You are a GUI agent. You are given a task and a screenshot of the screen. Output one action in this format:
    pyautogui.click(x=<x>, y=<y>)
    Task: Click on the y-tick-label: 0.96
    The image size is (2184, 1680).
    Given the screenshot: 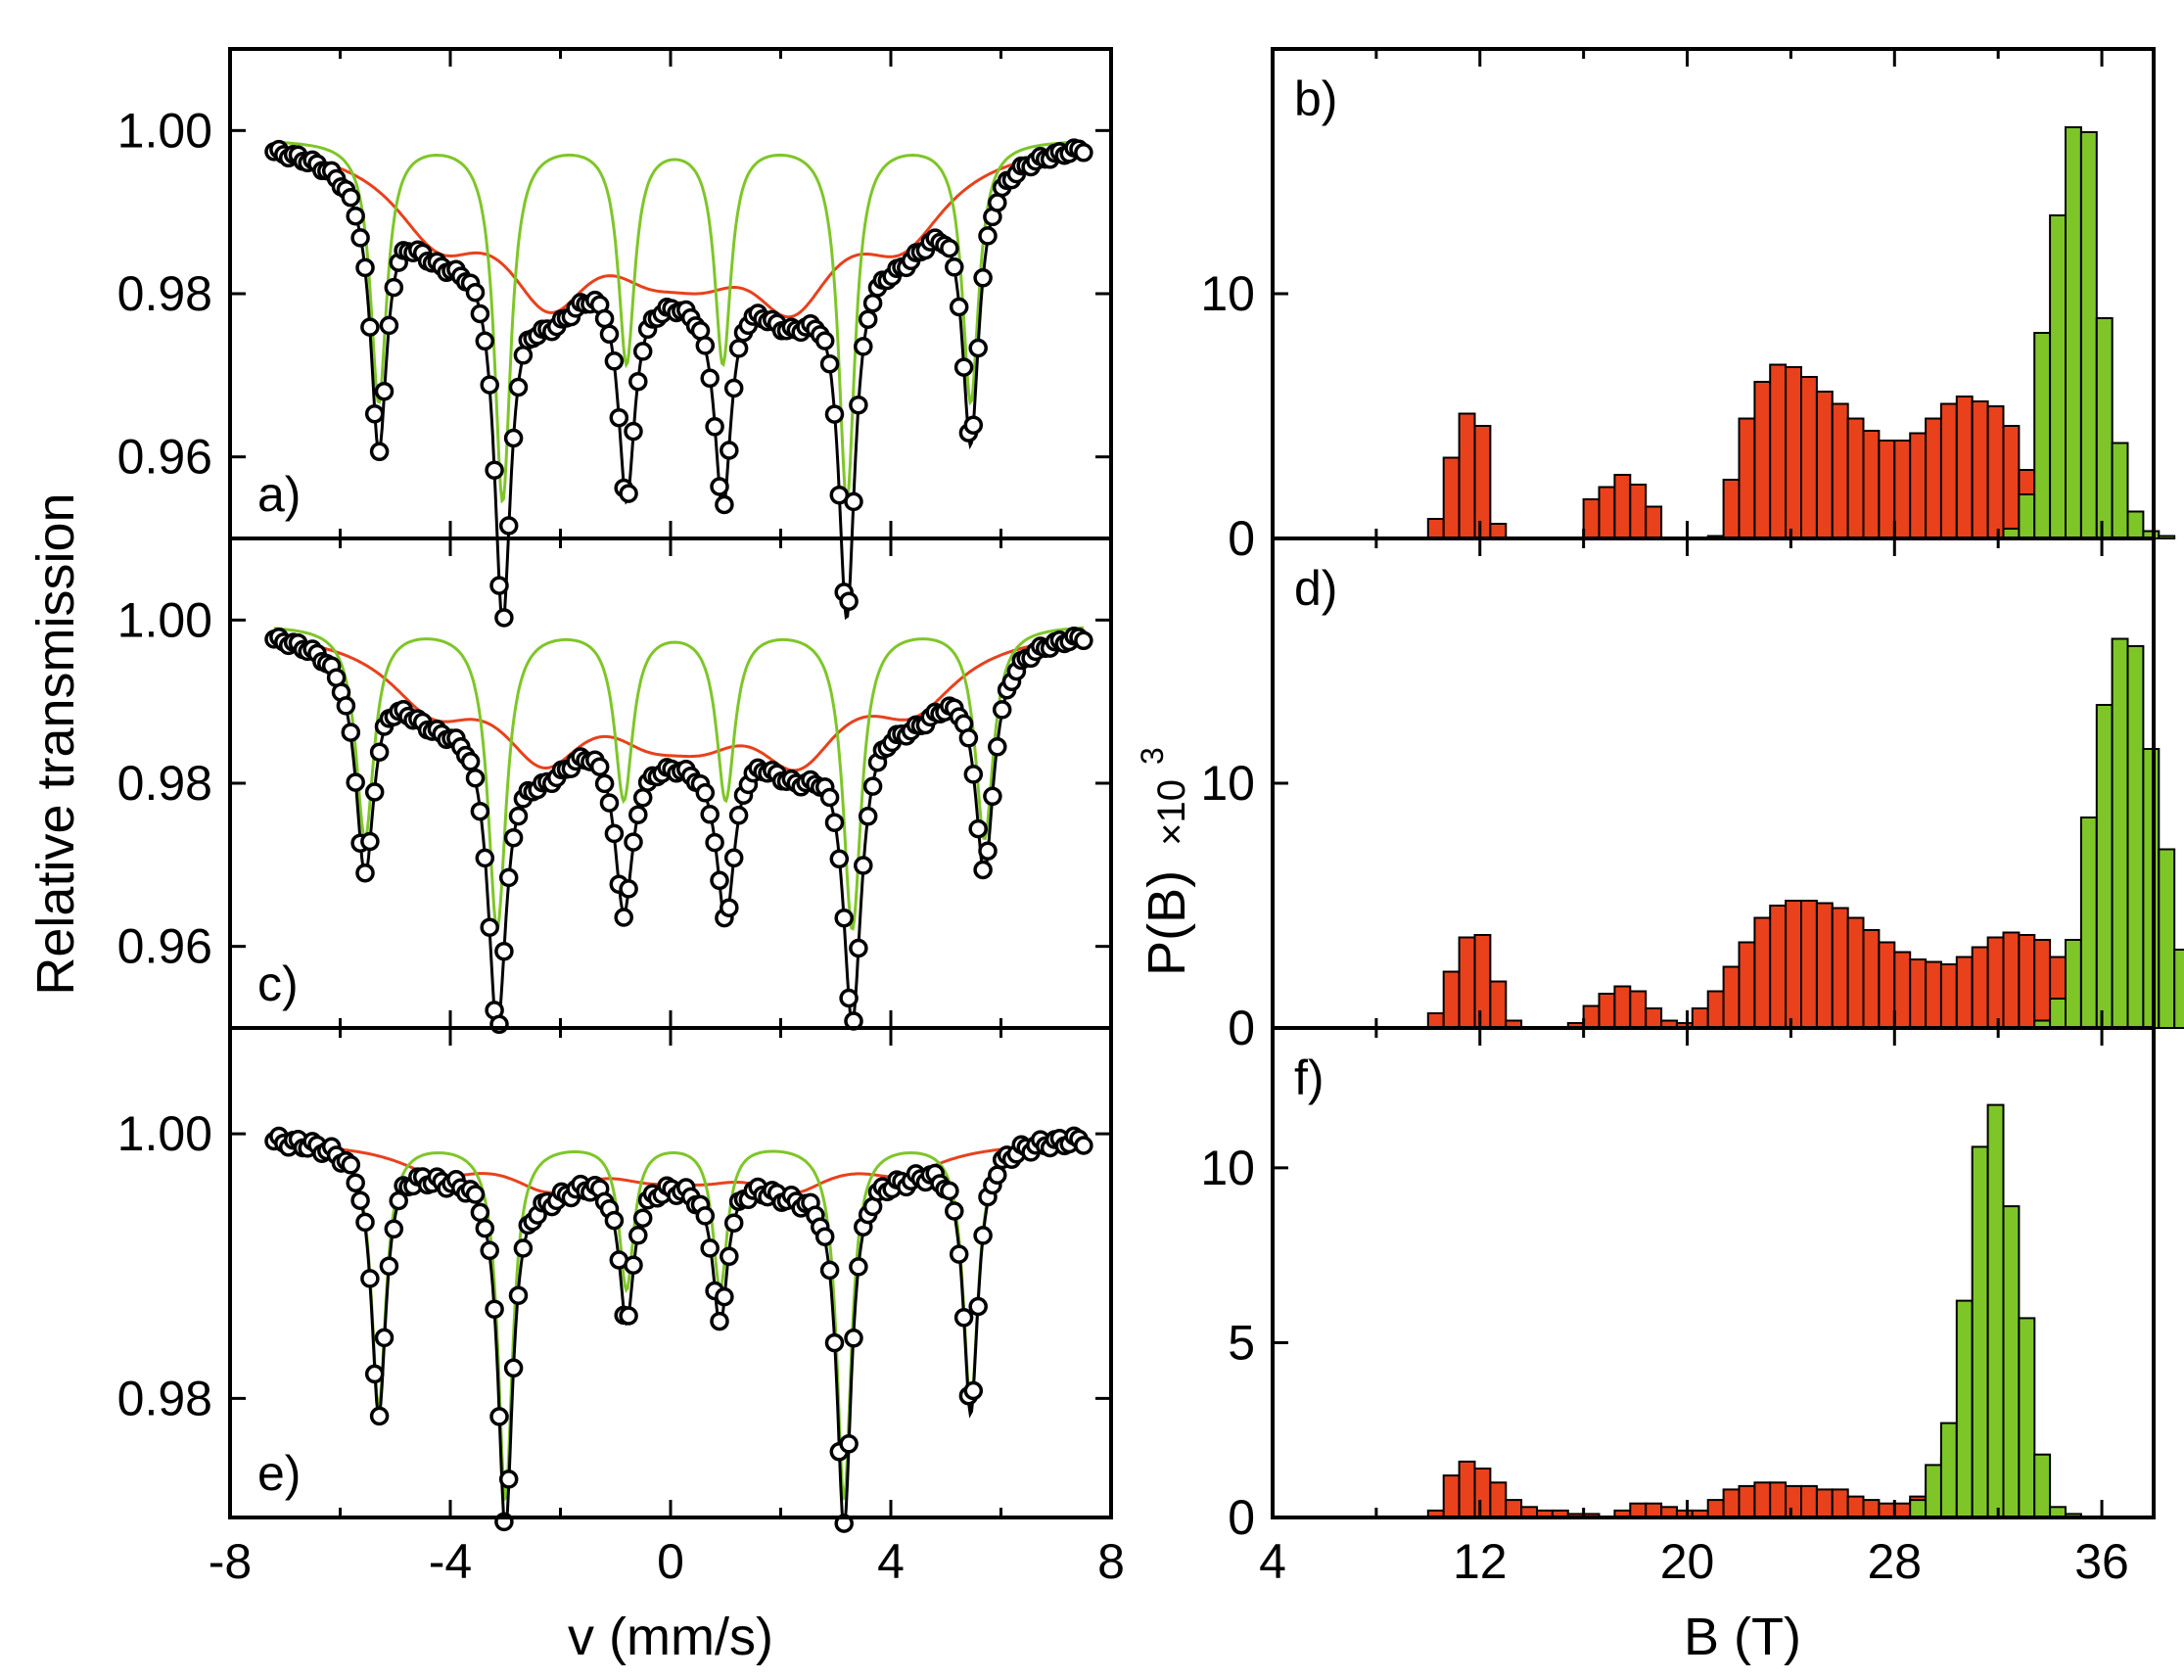 What is the action you would take?
    pyautogui.click(x=164, y=946)
    